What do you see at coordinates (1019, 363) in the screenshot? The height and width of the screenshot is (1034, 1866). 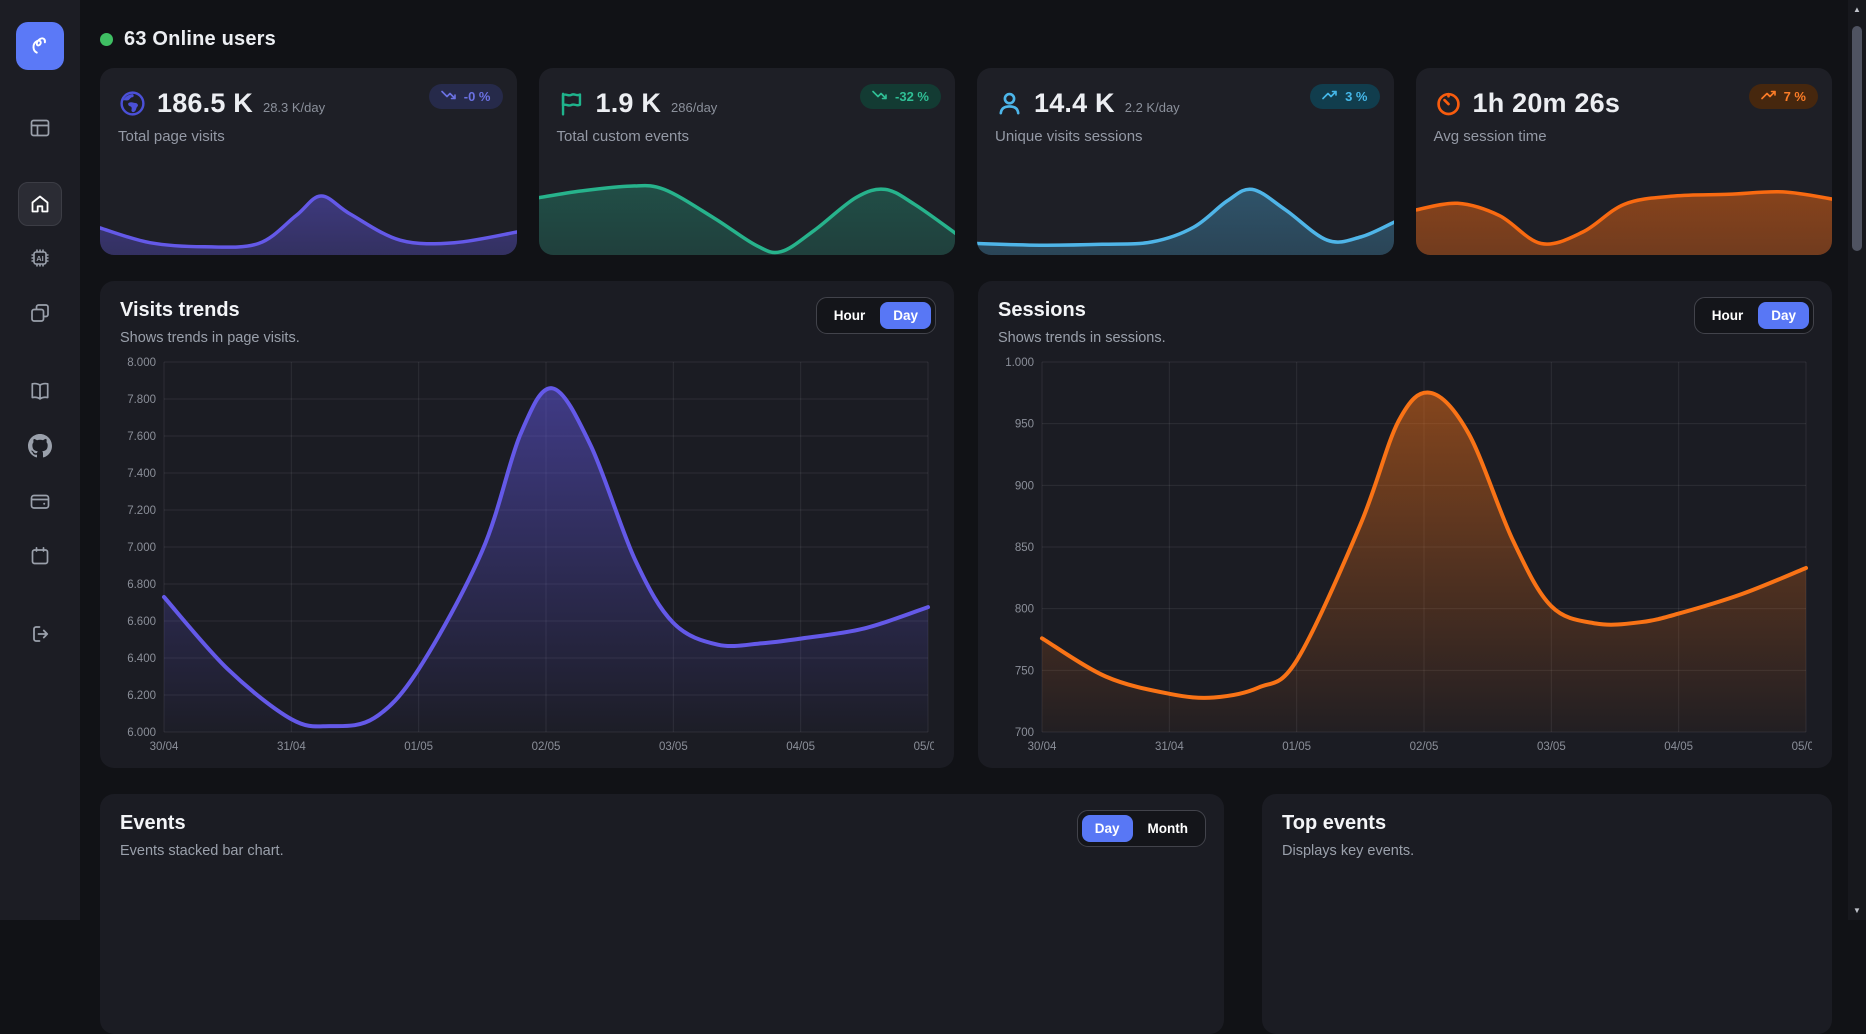 I see `svg-text: 1.000` at bounding box center [1019, 363].